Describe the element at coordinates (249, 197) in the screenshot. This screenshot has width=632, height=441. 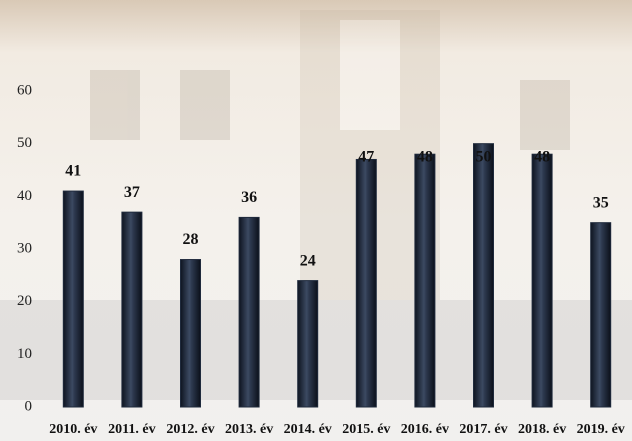
I see `data-label: 36` at that location.